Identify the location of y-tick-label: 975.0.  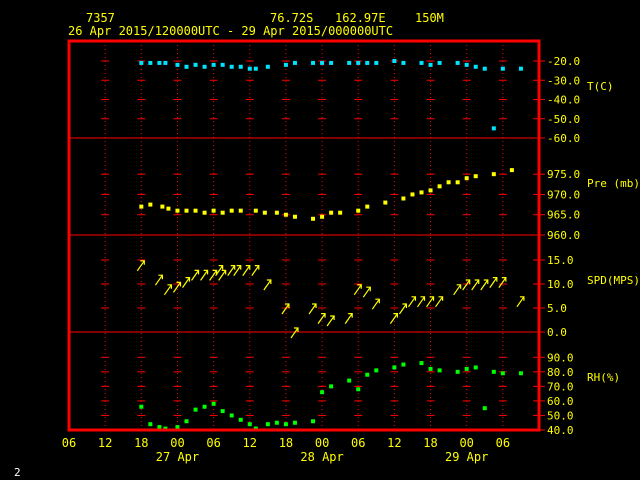
(563, 174).